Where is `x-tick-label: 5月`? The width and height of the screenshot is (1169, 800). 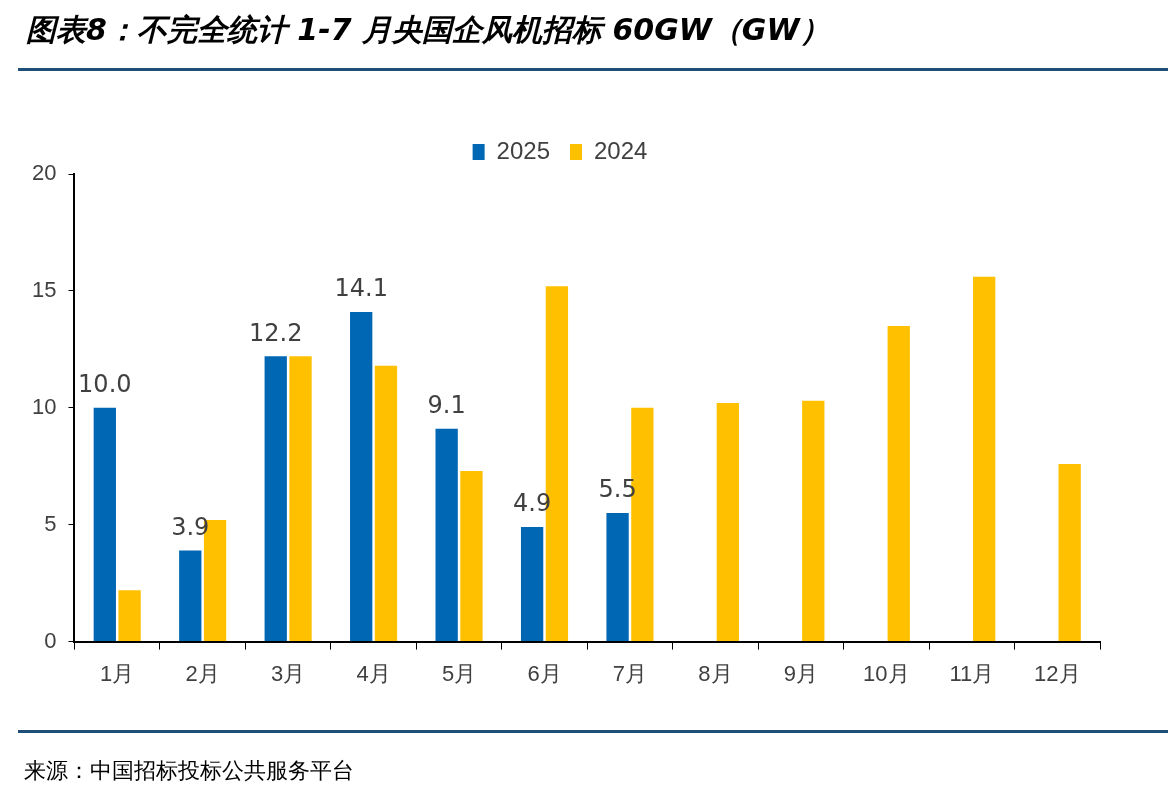
x-tick-label: 5月 is located at coordinates (459, 673).